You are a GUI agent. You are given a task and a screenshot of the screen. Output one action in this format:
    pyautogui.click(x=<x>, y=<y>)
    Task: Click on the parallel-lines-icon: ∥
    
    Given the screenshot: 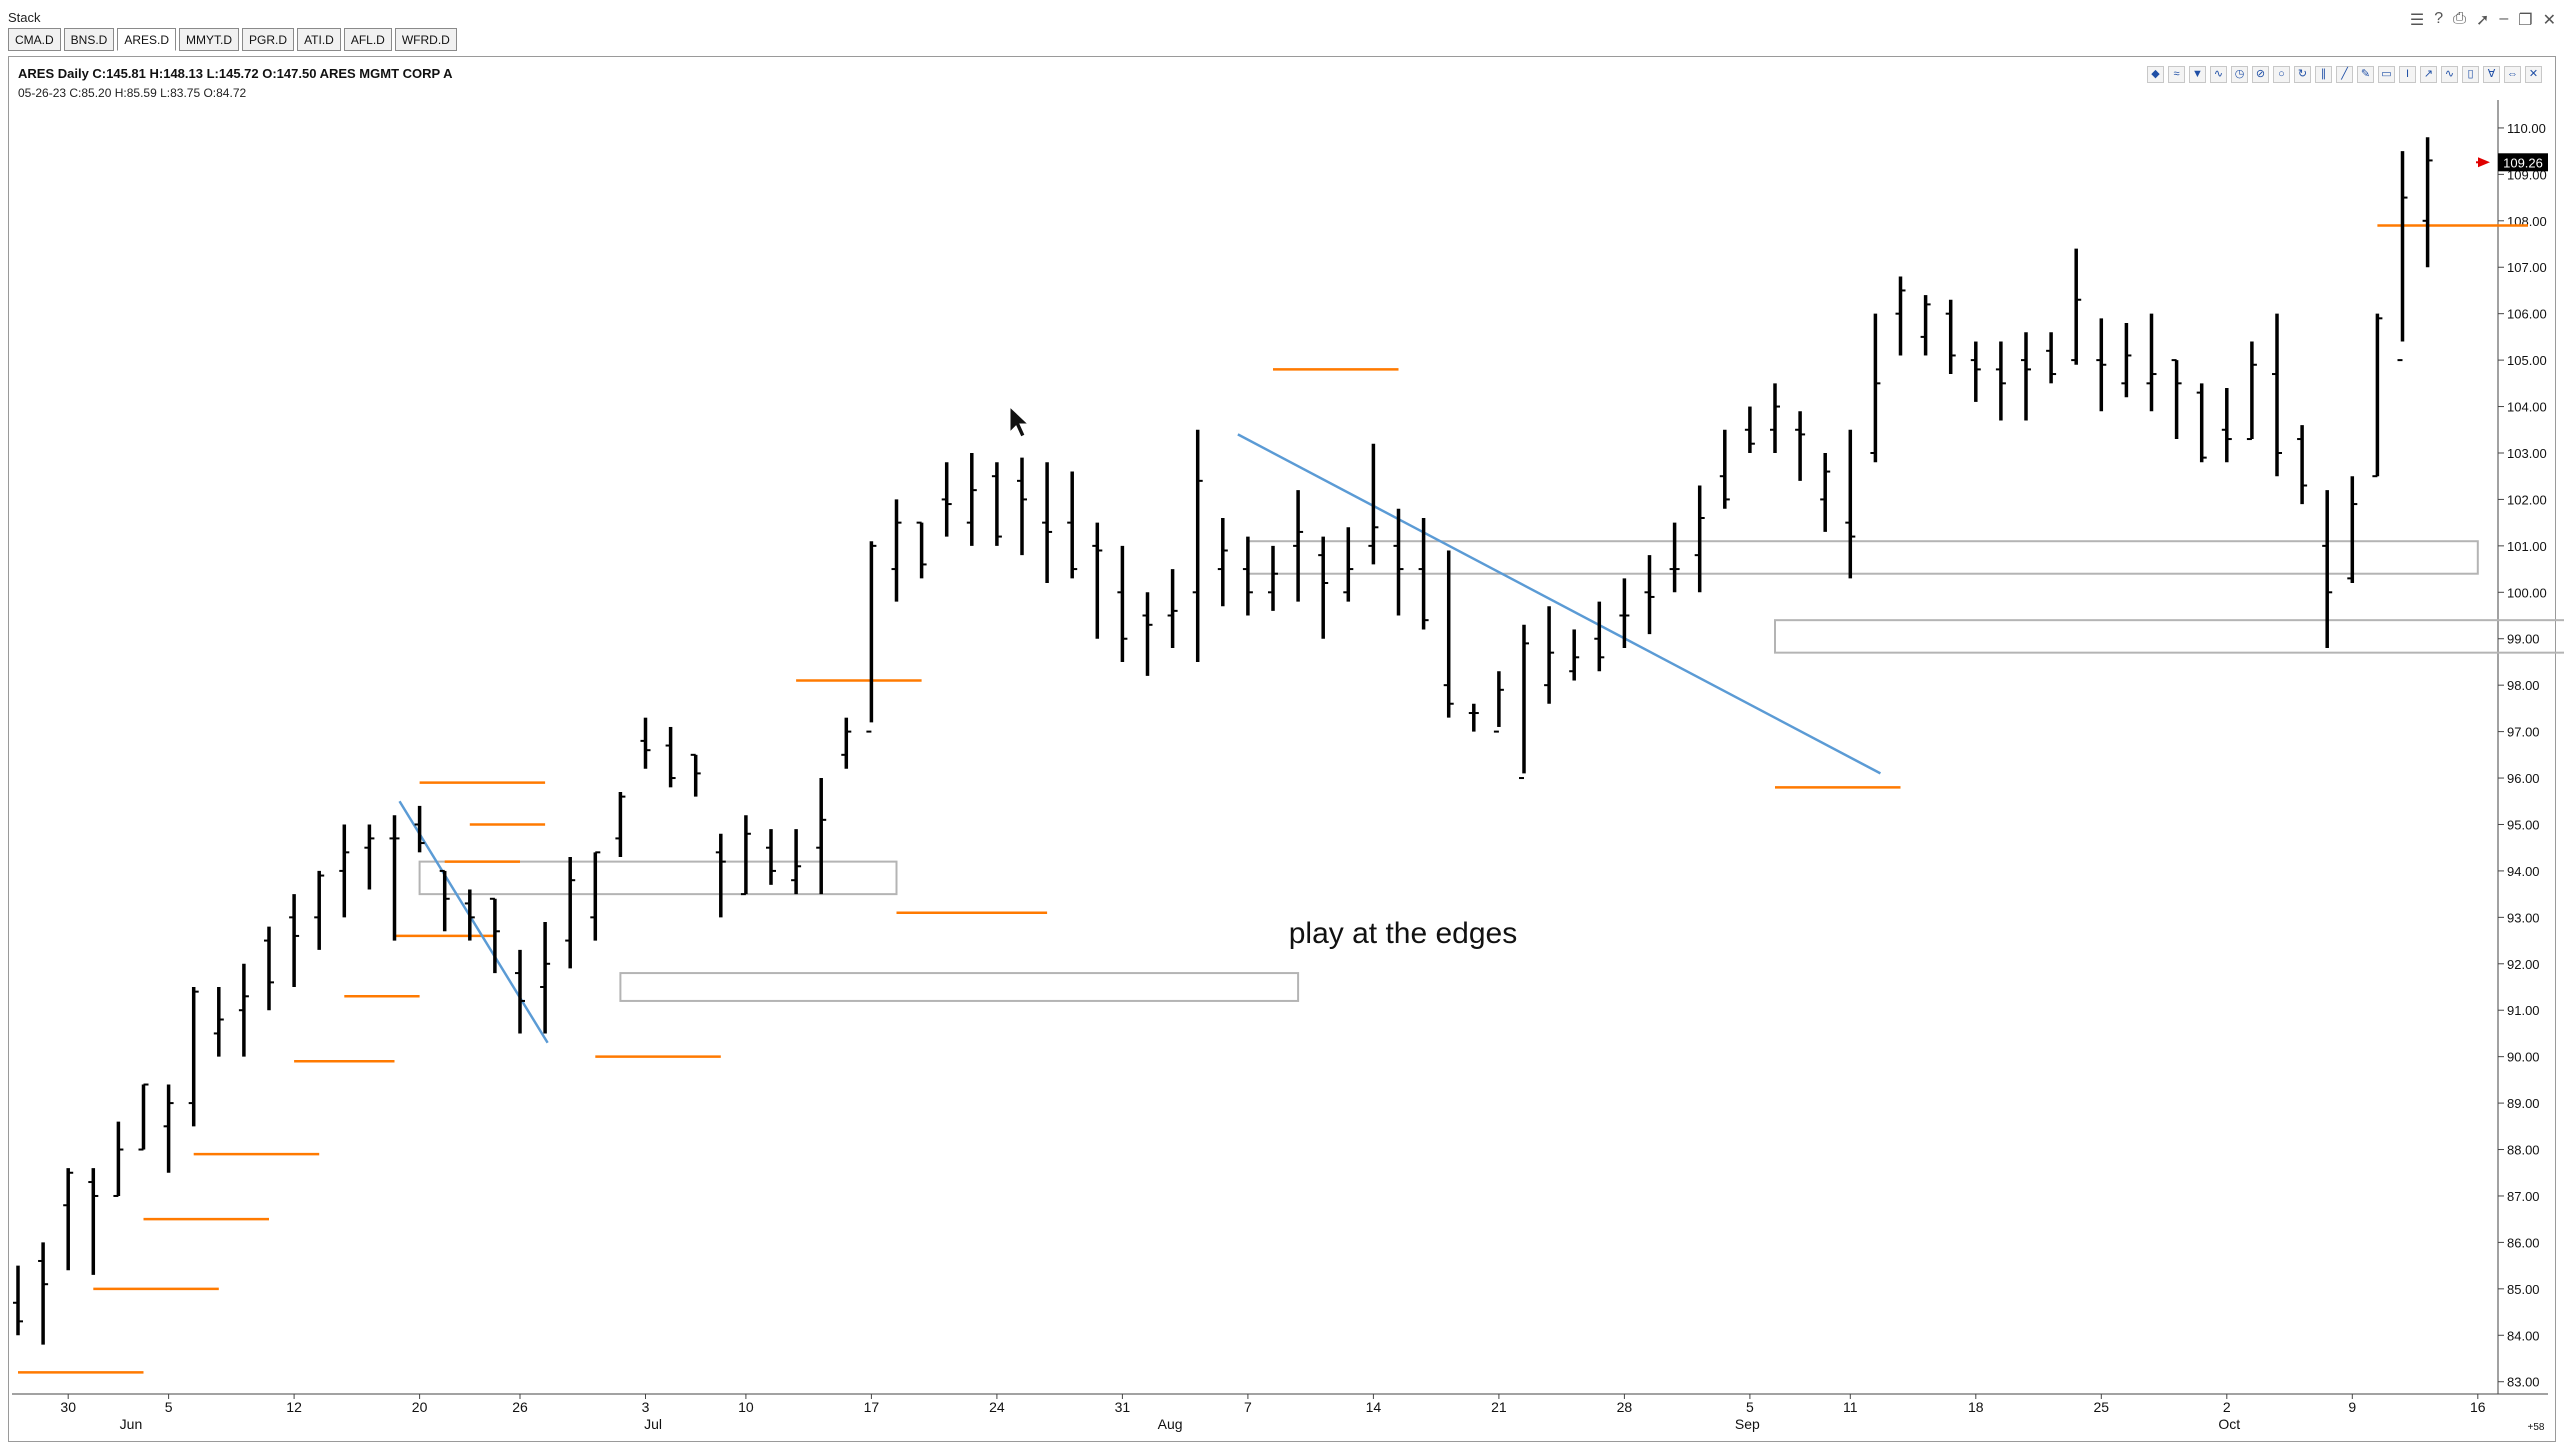 What is the action you would take?
    pyautogui.click(x=2323, y=74)
    